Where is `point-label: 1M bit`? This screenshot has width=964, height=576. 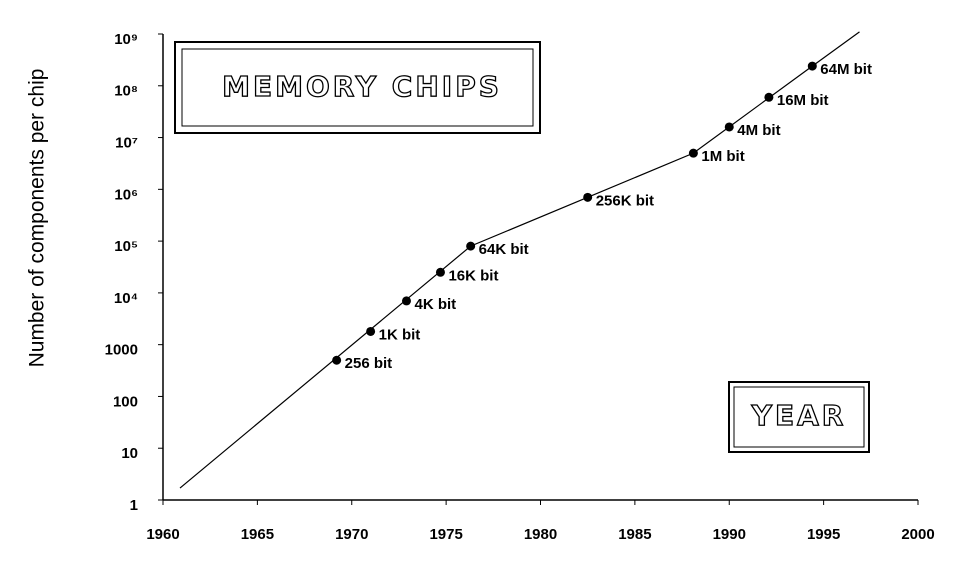 point-label: 1M bit is located at coordinates (722, 156).